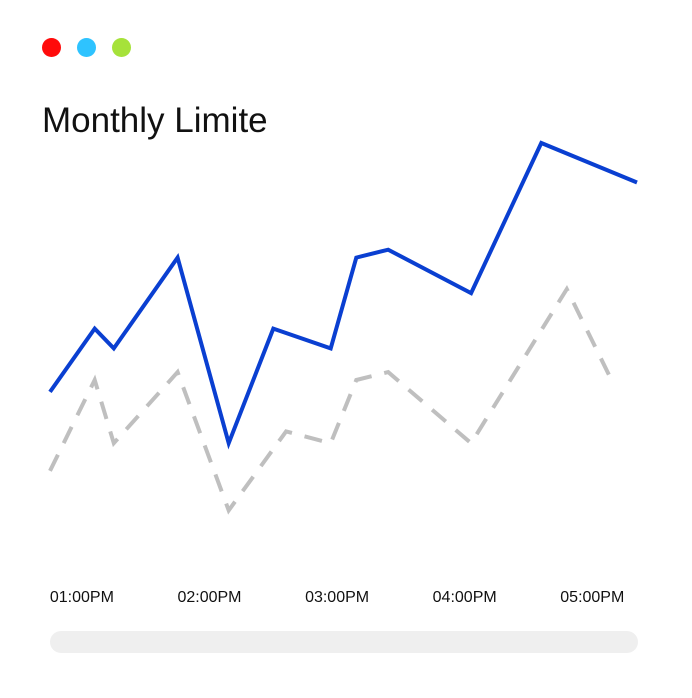  Describe the element at coordinates (337, 597) in the screenshot. I see `x-tick-label: 03:00PM` at that location.